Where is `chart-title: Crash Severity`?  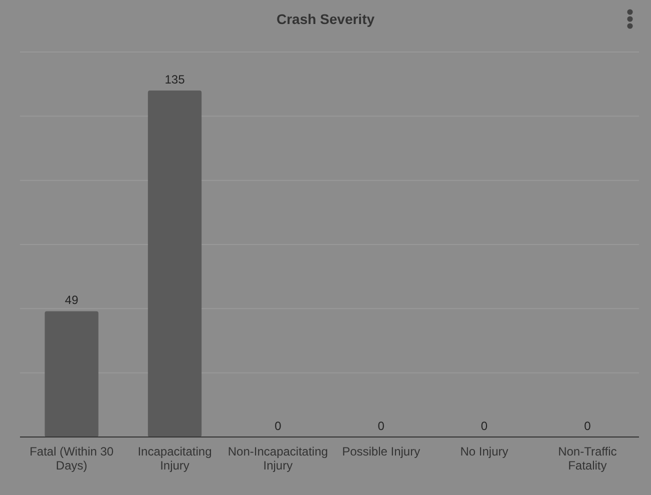
chart-title: Crash Severity is located at coordinates (325, 19).